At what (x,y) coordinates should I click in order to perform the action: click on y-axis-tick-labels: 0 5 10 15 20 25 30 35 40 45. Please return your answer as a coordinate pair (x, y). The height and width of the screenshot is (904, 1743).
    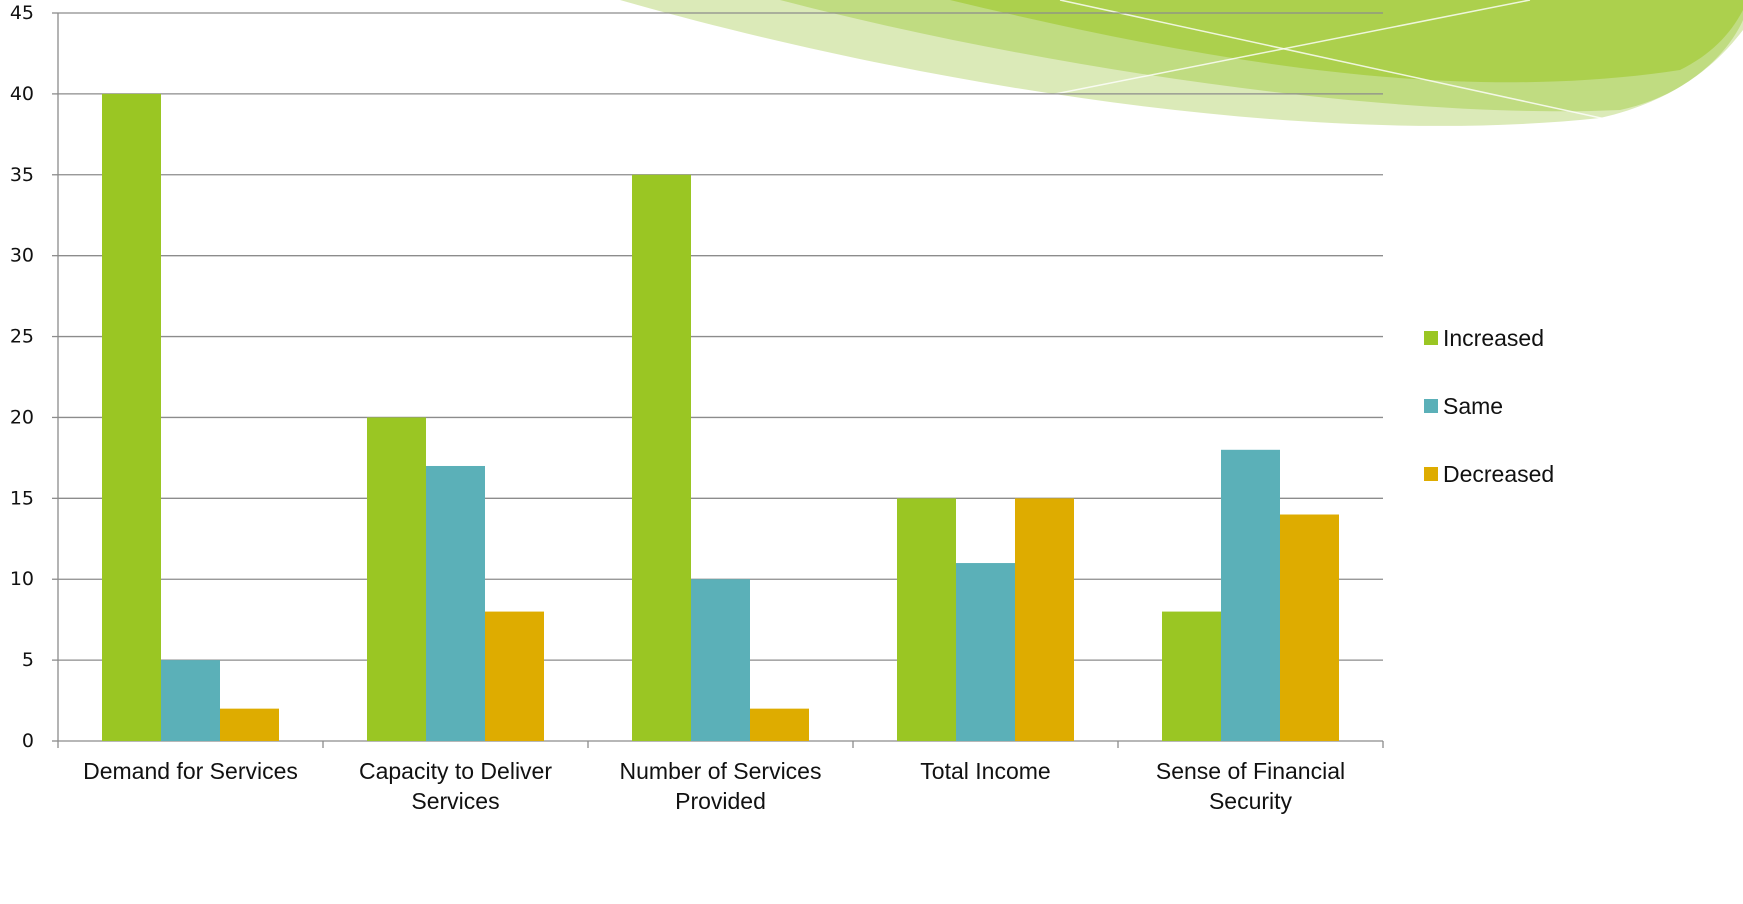
    Looking at the image, I should click on (22, 377).